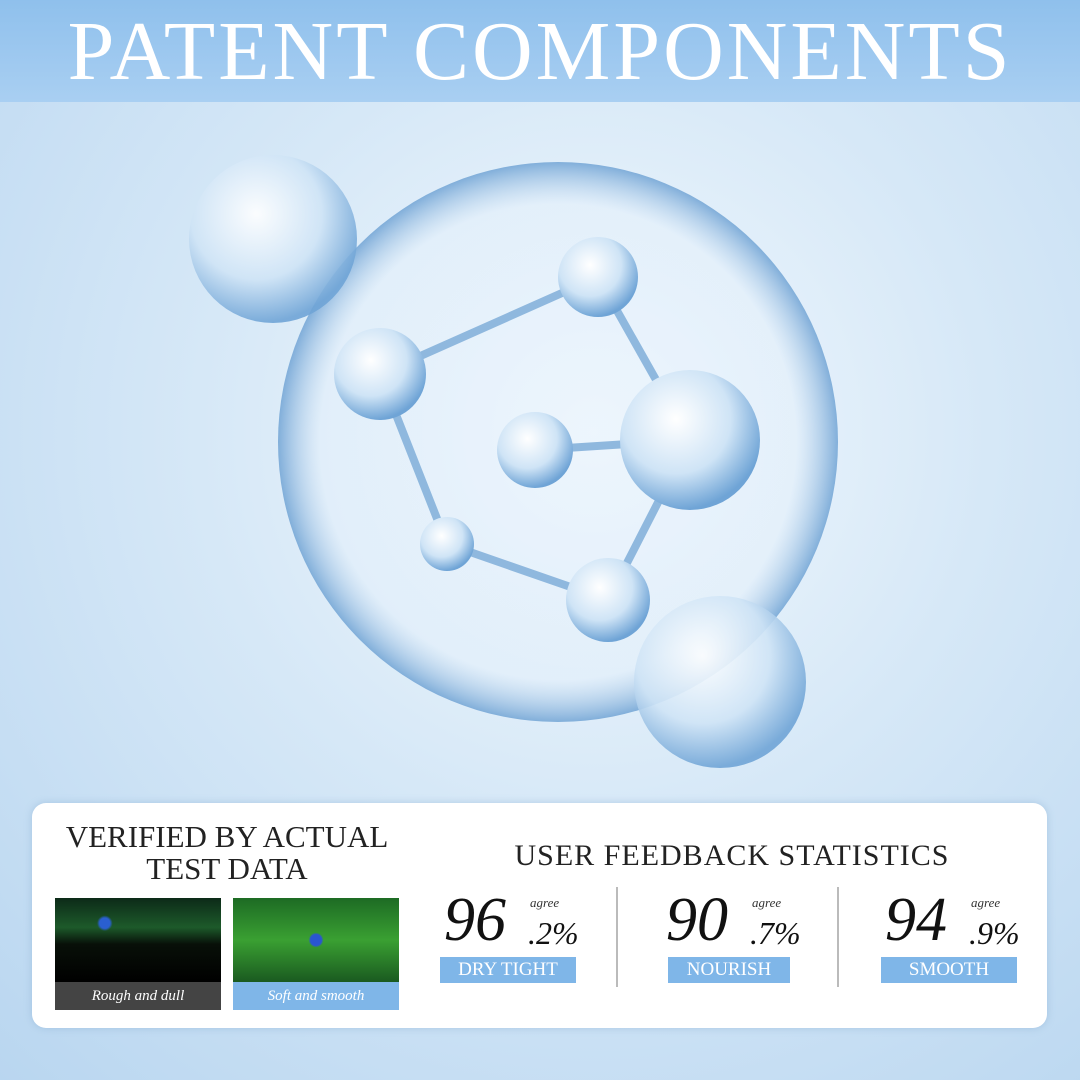 Image resolution: width=1080 pixels, height=1080 pixels. What do you see at coordinates (522, 935) in the screenshot?
I see `stat-item: 96 agree .2% DRY TIGHT` at bounding box center [522, 935].